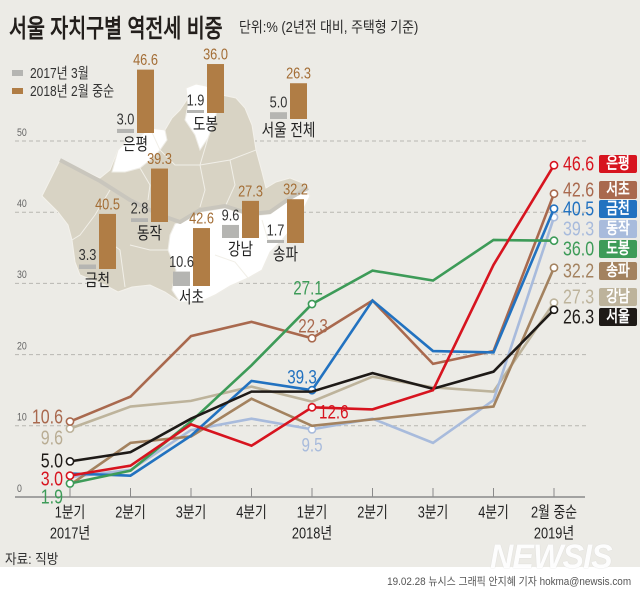  What do you see at coordinates (600, 164) in the screenshot?
I see `legend-item: 46.6 은평` at bounding box center [600, 164].